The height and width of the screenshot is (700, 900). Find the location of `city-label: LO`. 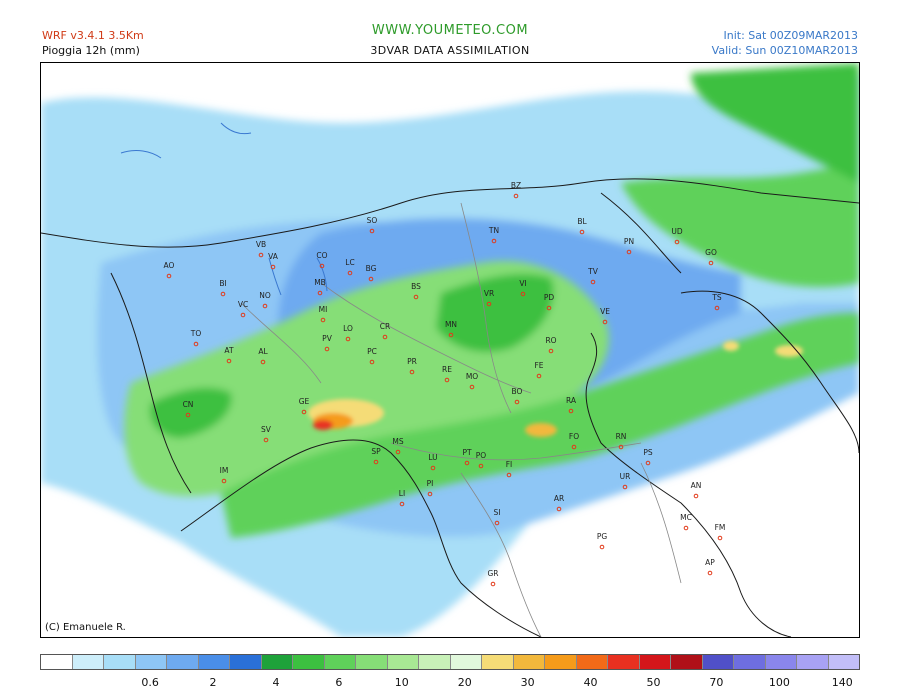

city-label: LO is located at coordinates (348, 328).